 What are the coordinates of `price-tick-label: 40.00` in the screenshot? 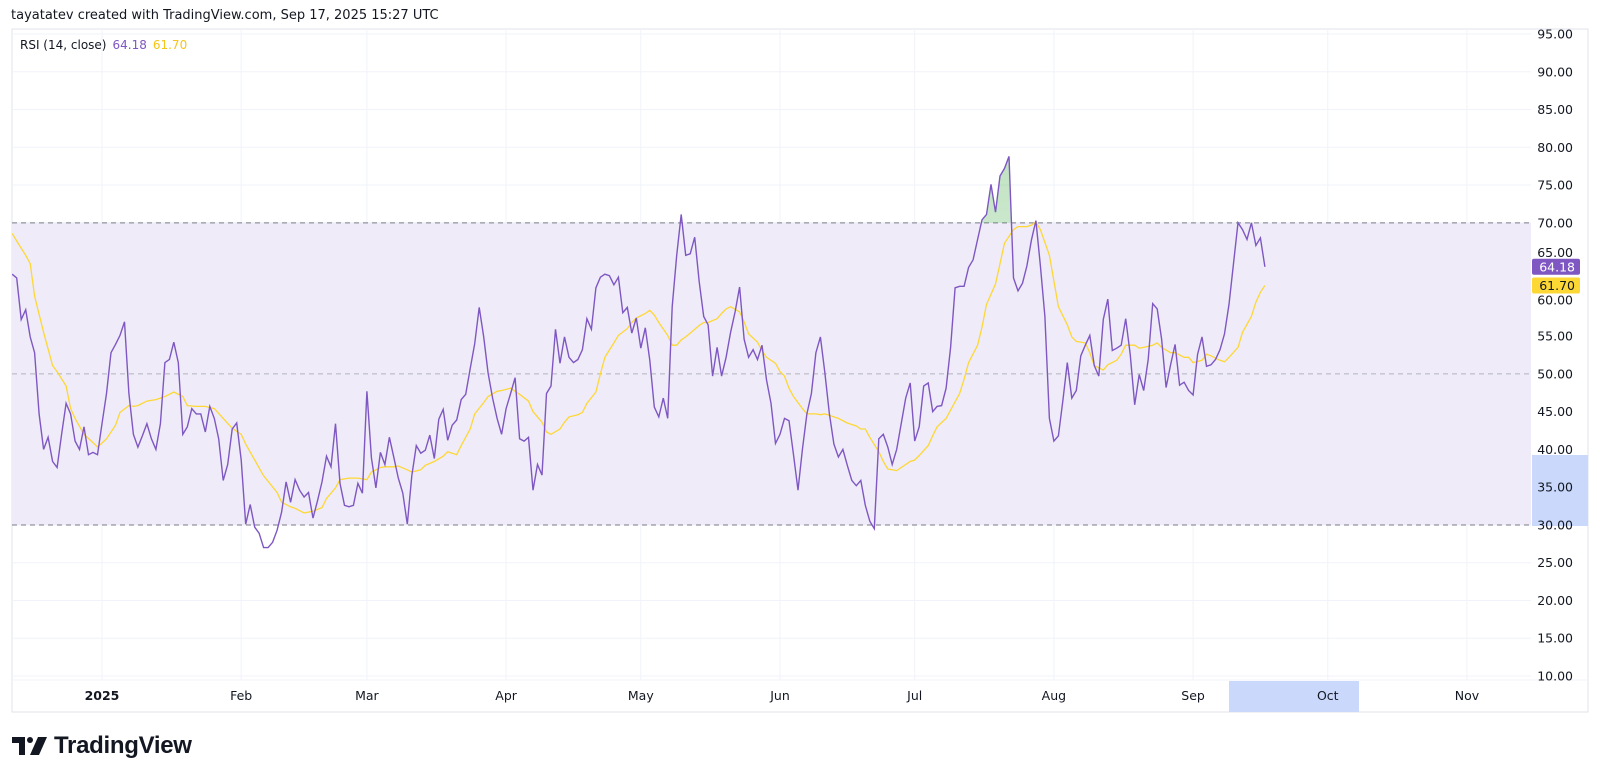 It's located at (1555, 449).